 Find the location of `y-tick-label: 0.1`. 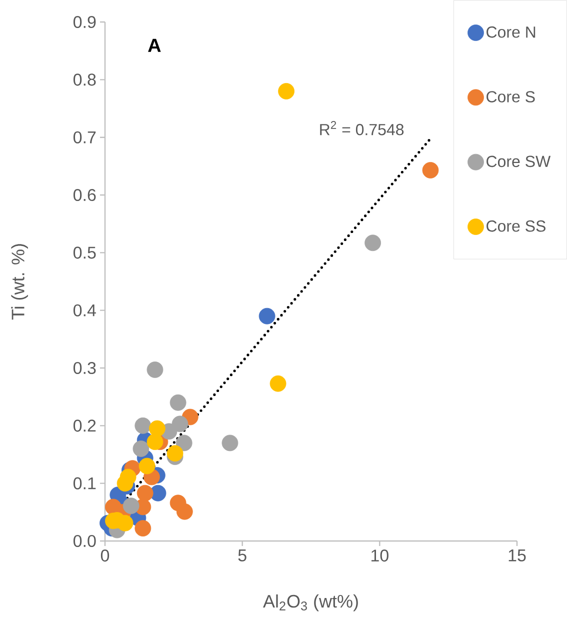

y-tick-label: 0.1 is located at coordinates (84, 483).